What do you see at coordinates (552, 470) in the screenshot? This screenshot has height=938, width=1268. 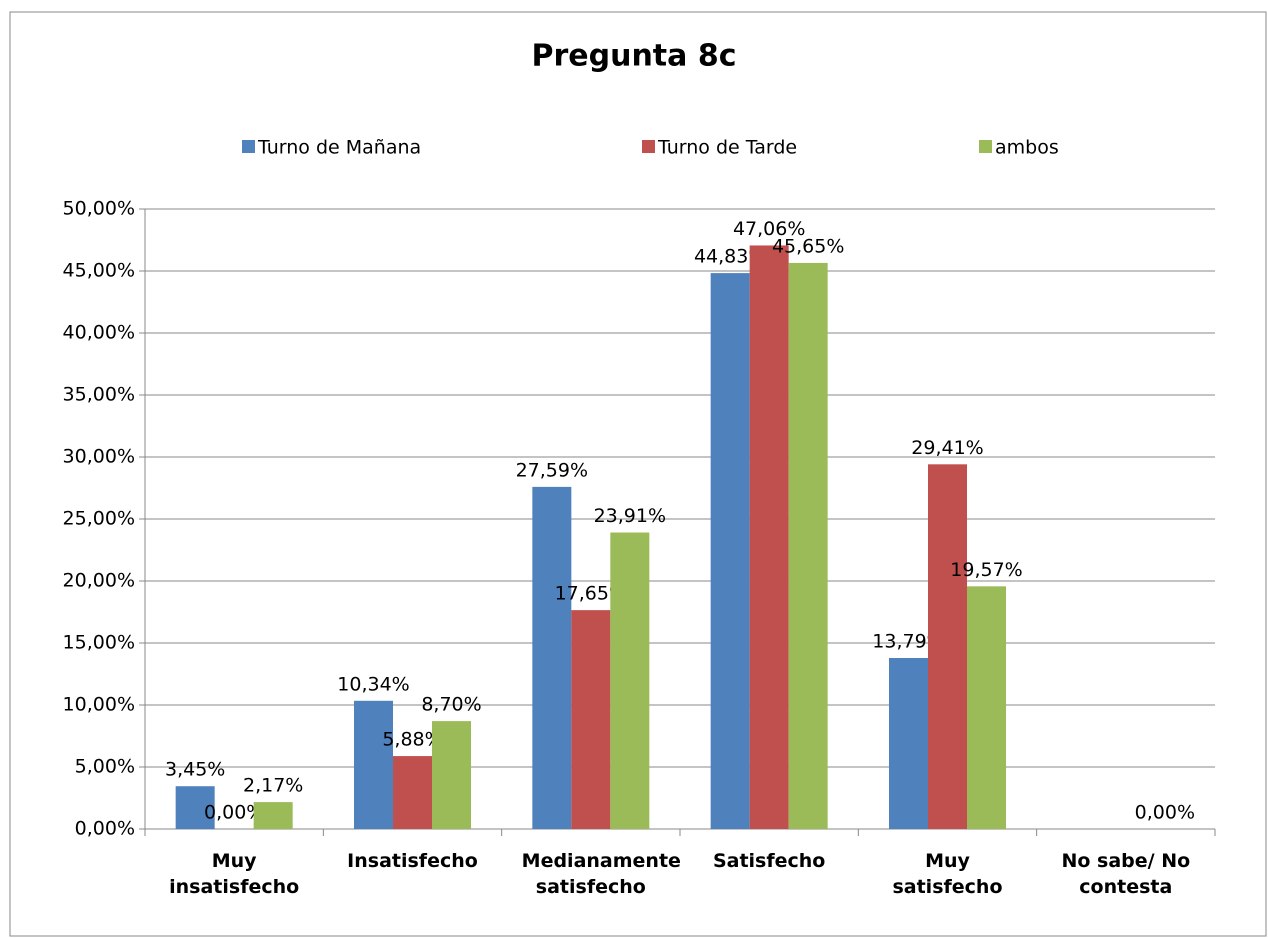 I see `value-label: 27,59%` at bounding box center [552, 470].